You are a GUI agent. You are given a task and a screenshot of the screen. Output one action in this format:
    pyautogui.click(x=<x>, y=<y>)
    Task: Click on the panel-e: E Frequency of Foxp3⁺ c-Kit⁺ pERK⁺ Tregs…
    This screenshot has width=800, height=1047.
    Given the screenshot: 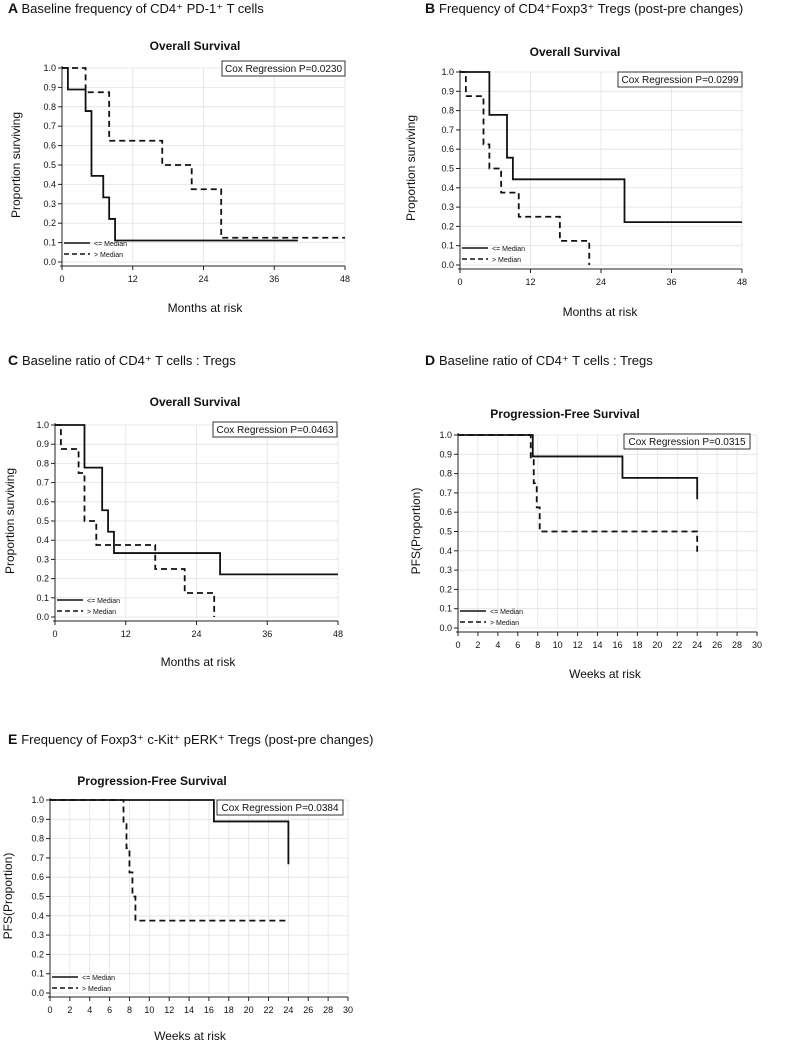 What is the action you would take?
    pyautogui.click(x=187, y=887)
    